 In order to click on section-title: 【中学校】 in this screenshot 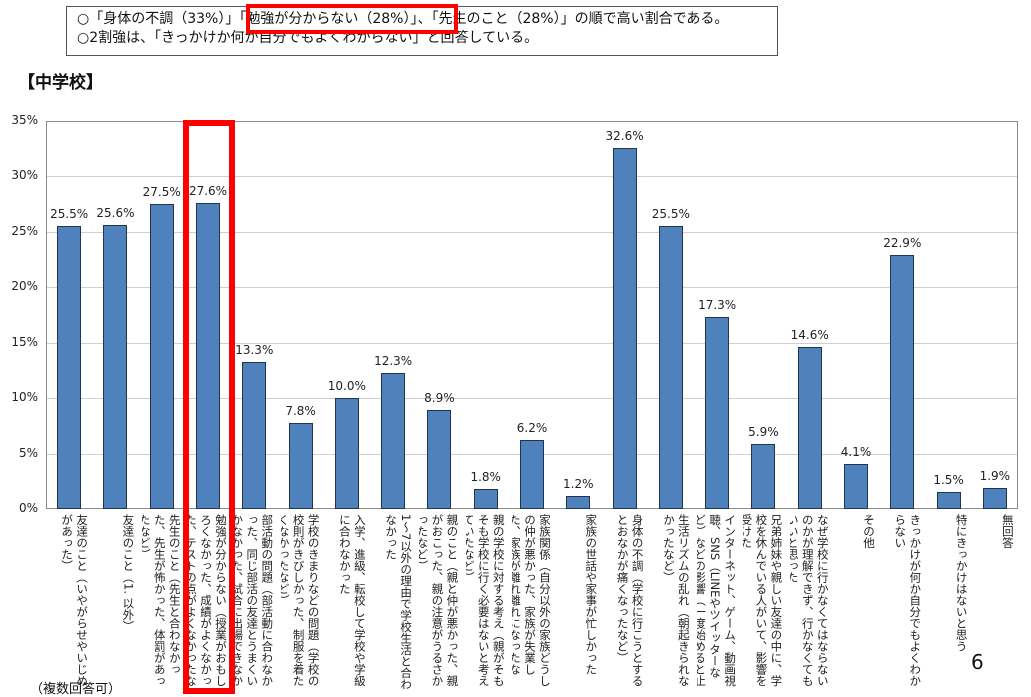, I will do `click(60, 83)`.